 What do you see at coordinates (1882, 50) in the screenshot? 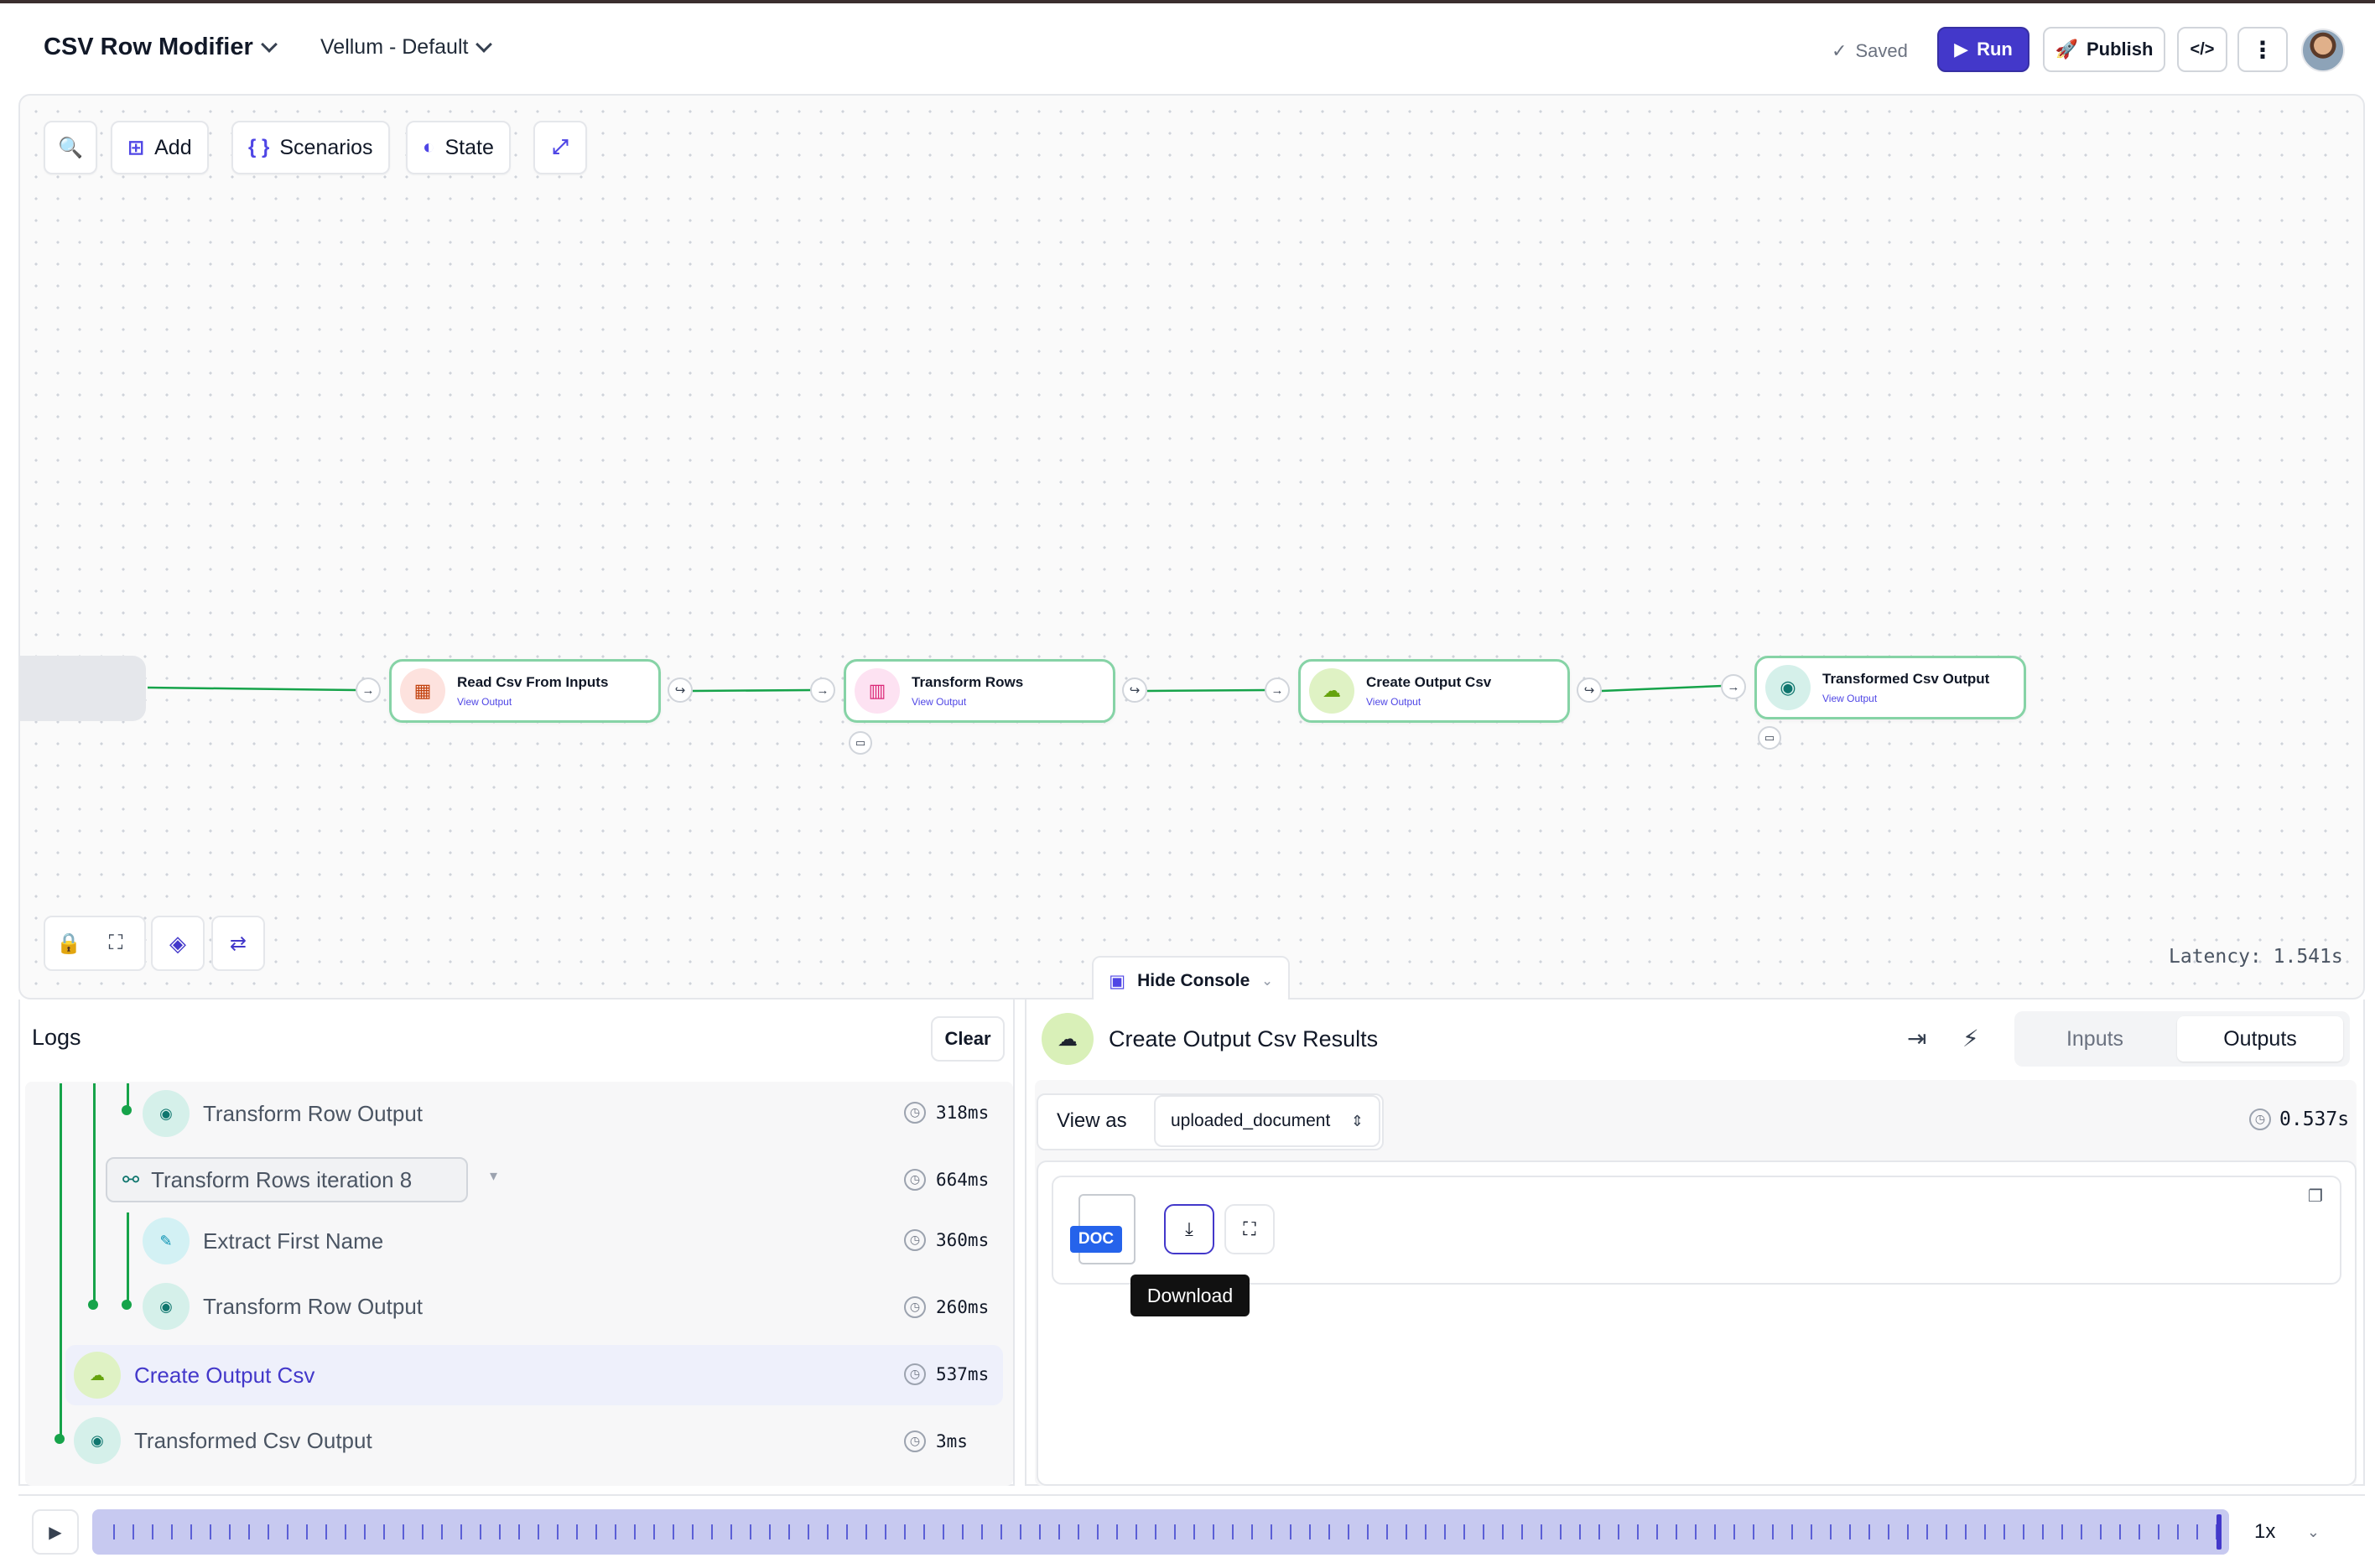
I see `save-status-text: Saved` at bounding box center [1882, 50].